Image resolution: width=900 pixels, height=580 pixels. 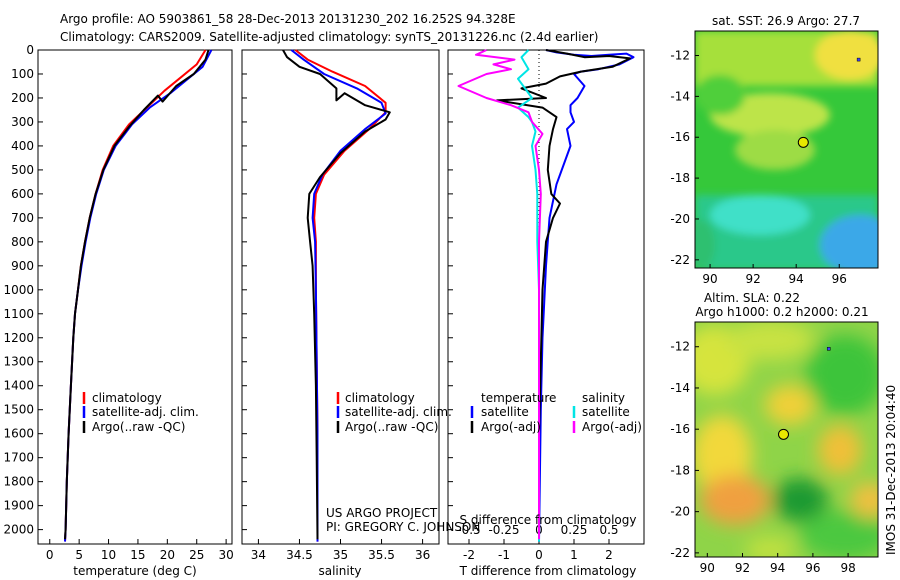 I want to click on sla-map-frame, so click(x=786, y=439).